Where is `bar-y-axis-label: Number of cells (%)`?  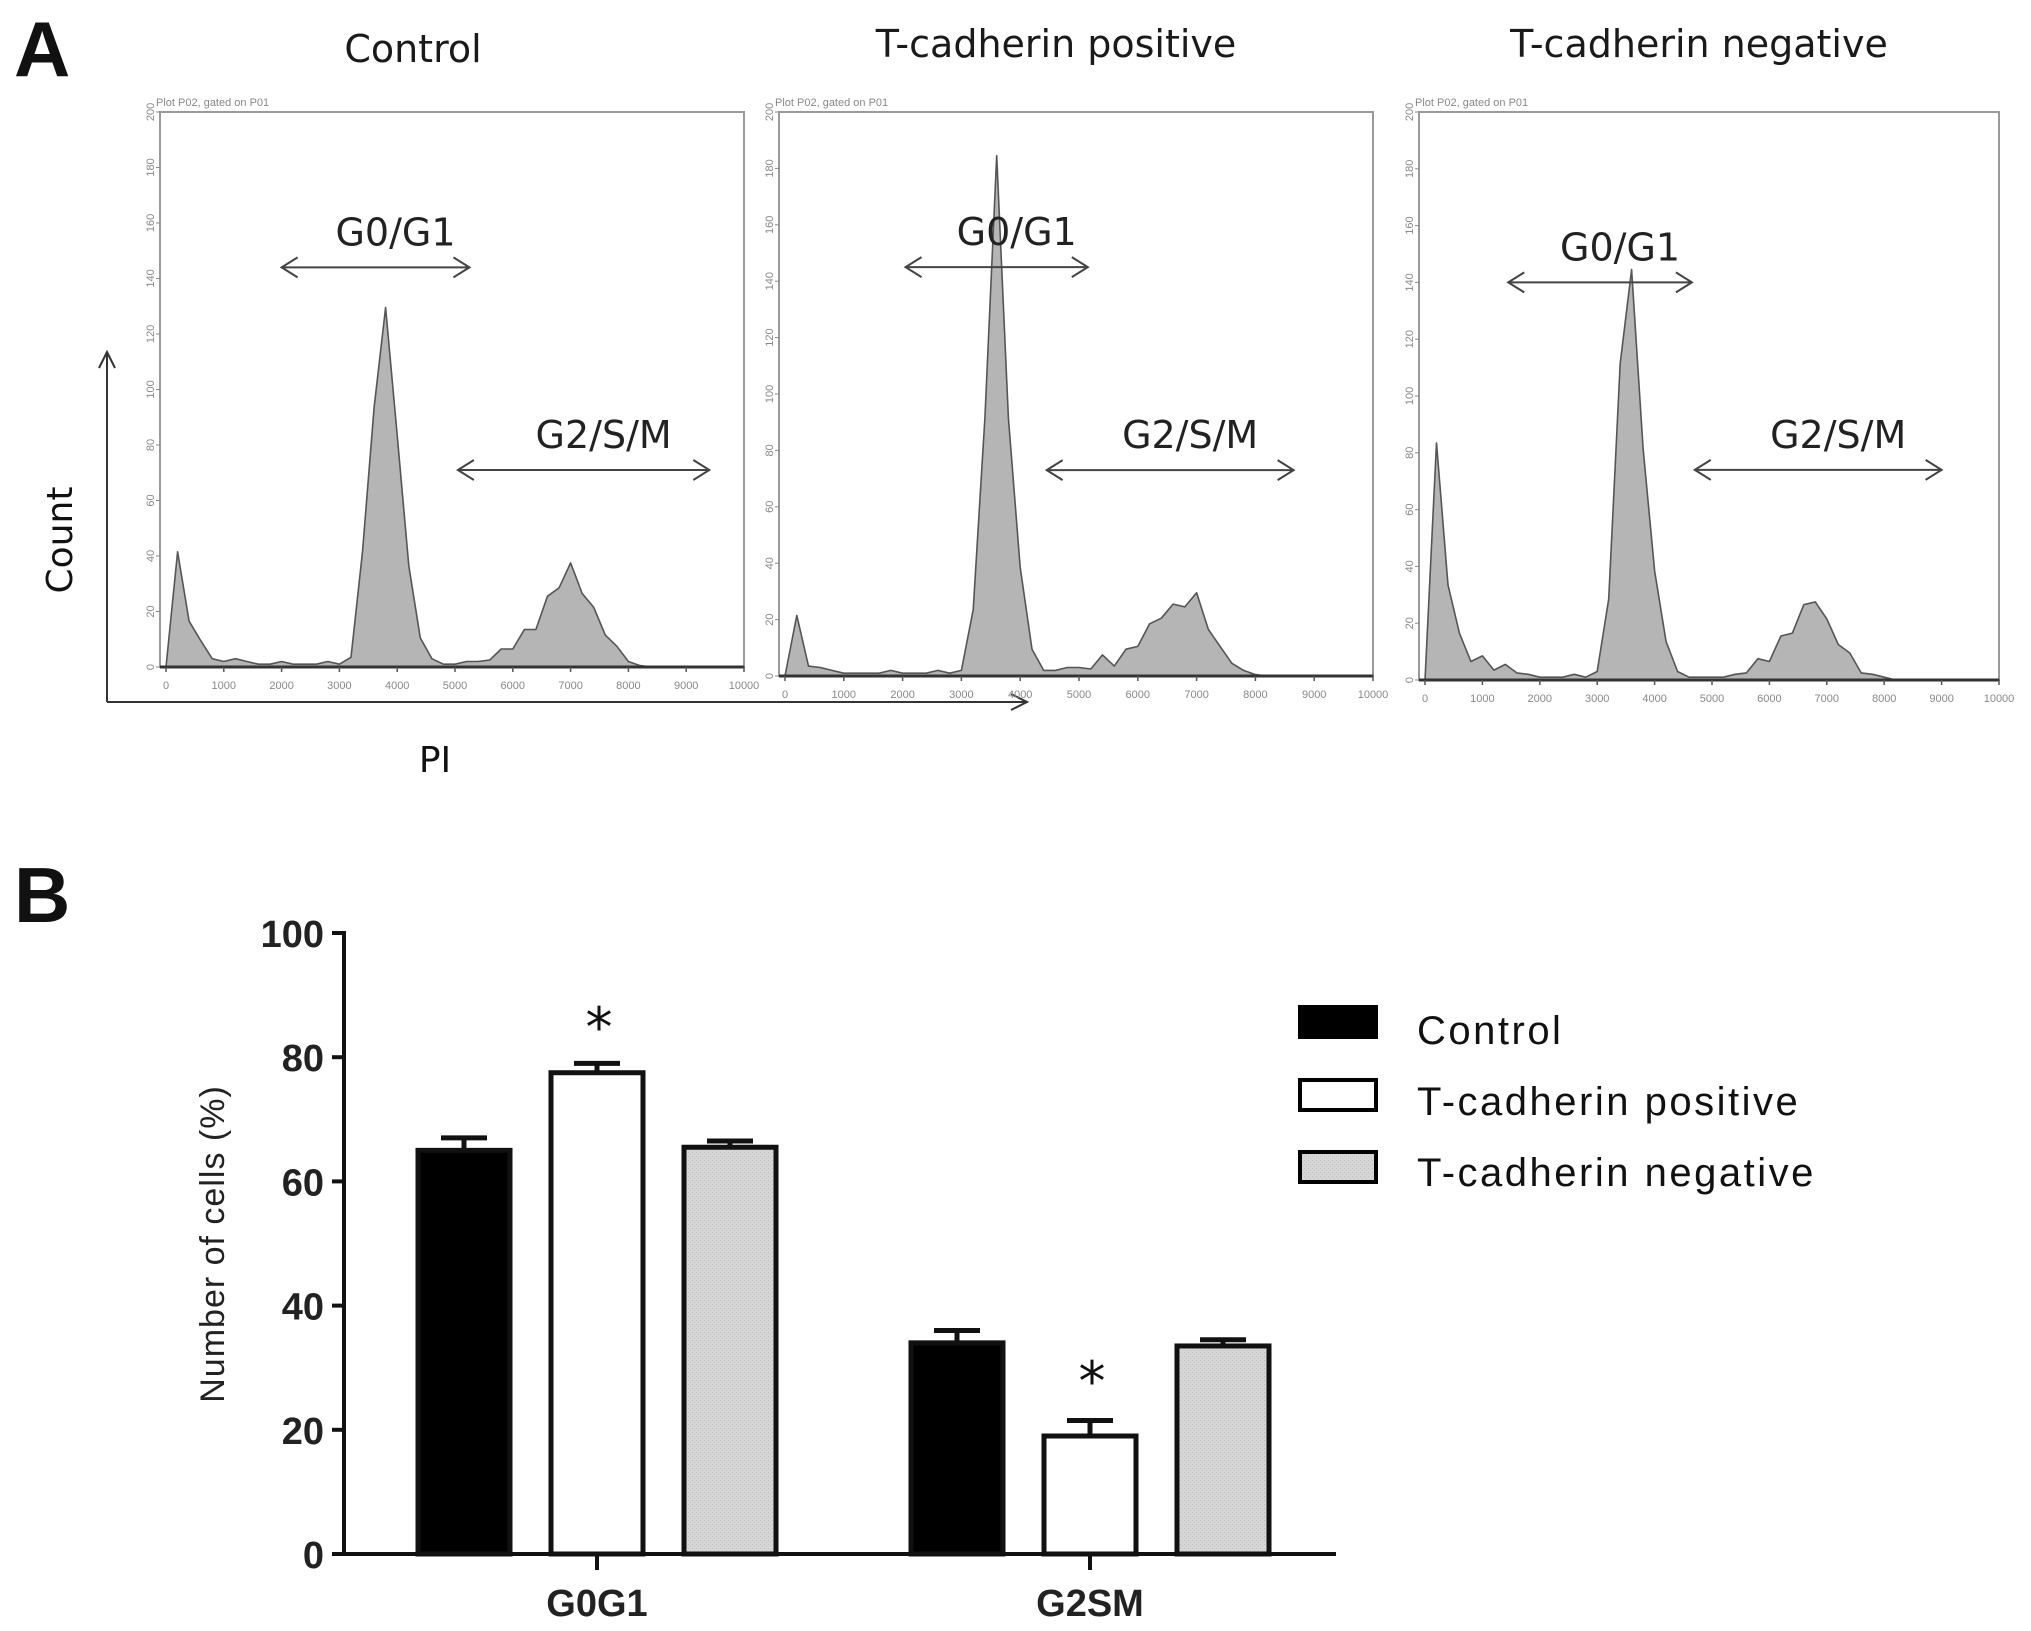
bar-y-axis-label: Number of cells (%) is located at coordinates (213, 1244).